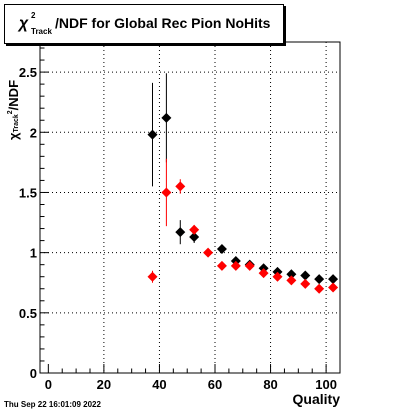  Describe the element at coordinates (13, 136) in the screenshot. I see `y-axis-chi-symbol: χ` at that location.